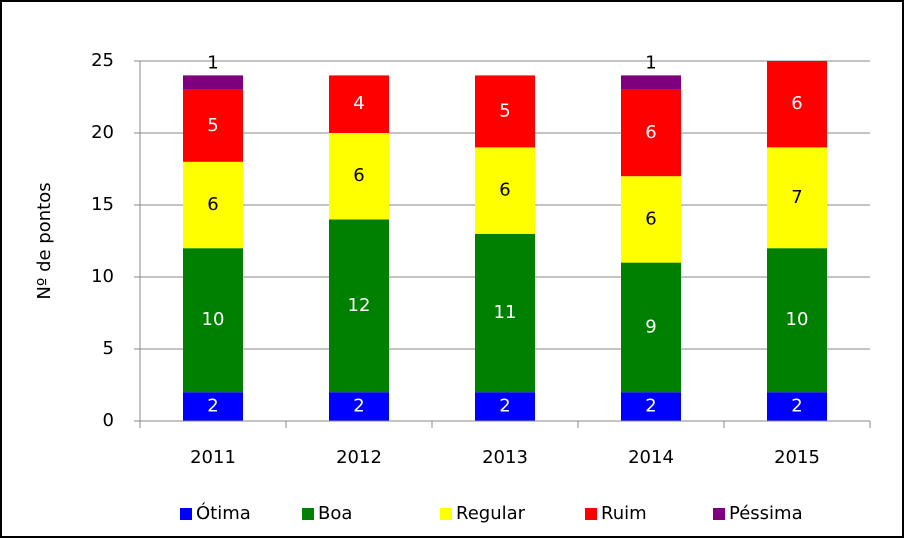 The image size is (904, 538). What do you see at coordinates (766, 513) in the screenshot?
I see `legend-label: Péssima` at bounding box center [766, 513].